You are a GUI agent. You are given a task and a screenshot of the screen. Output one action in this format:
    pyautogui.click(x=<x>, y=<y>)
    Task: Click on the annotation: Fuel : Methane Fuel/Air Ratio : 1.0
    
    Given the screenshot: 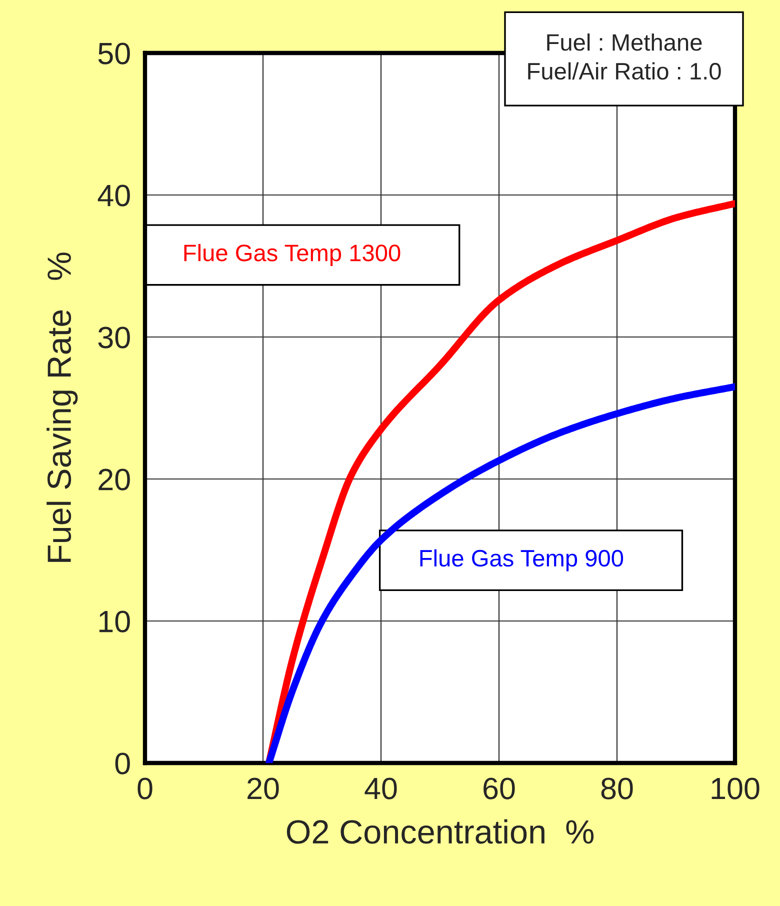 What is the action you would take?
    pyautogui.click(x=624, y=56)
    